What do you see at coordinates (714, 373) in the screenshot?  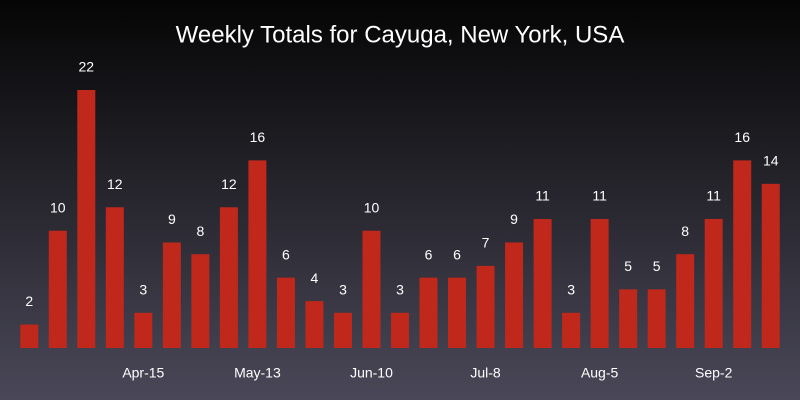 I see `x-tick-label: Sep-2` at bounding box center [714, 373].